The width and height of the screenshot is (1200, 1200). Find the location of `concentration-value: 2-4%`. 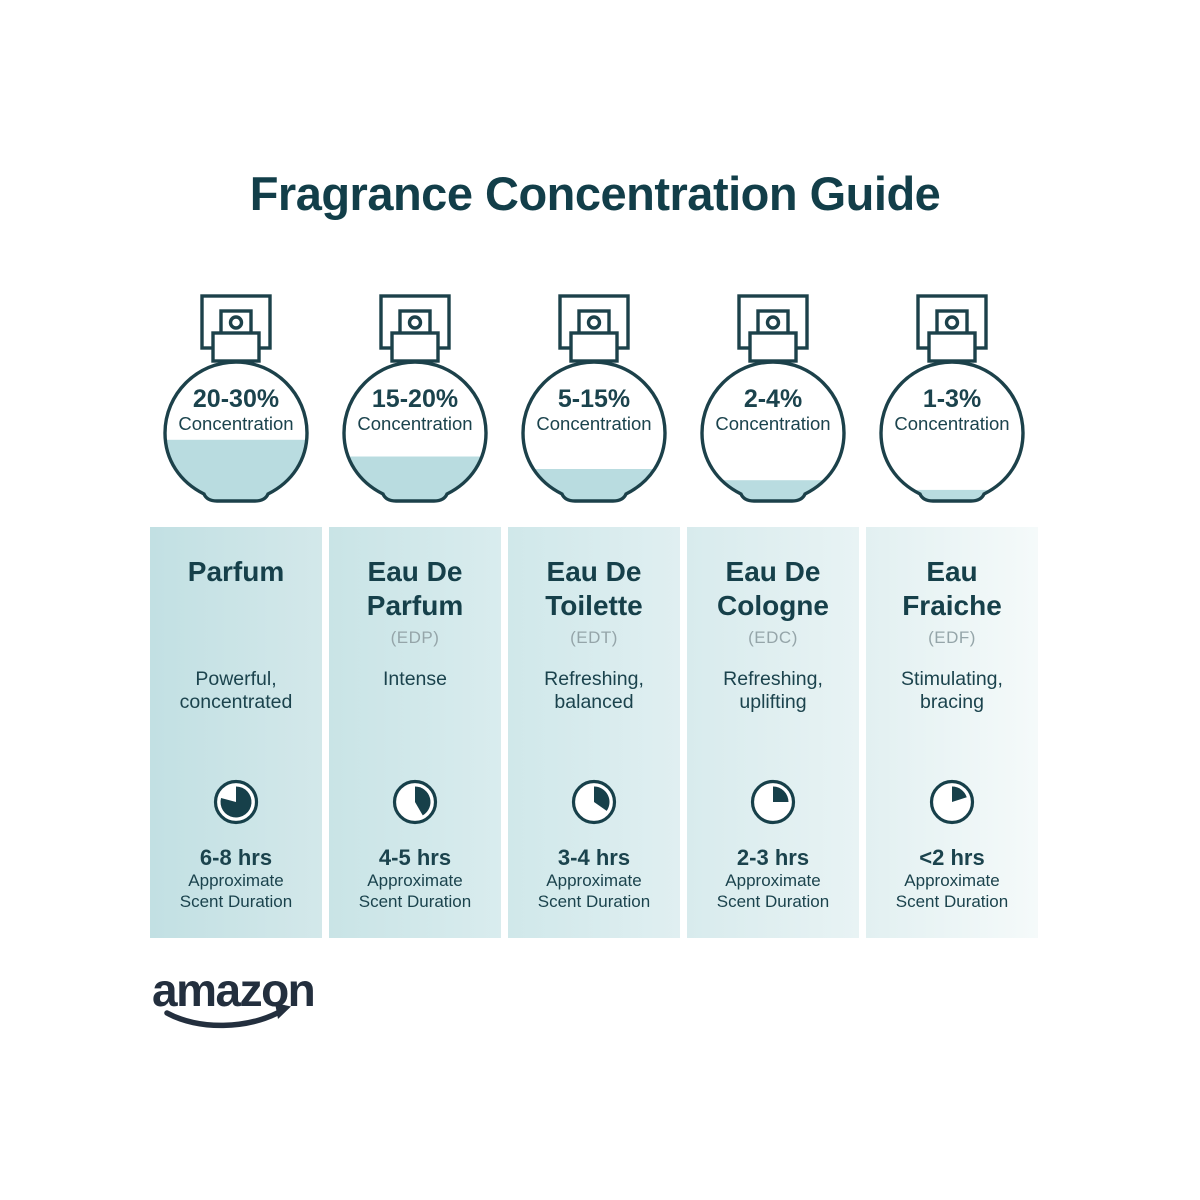

concentration-value: 2-4% is located at coordinates (773, 399).